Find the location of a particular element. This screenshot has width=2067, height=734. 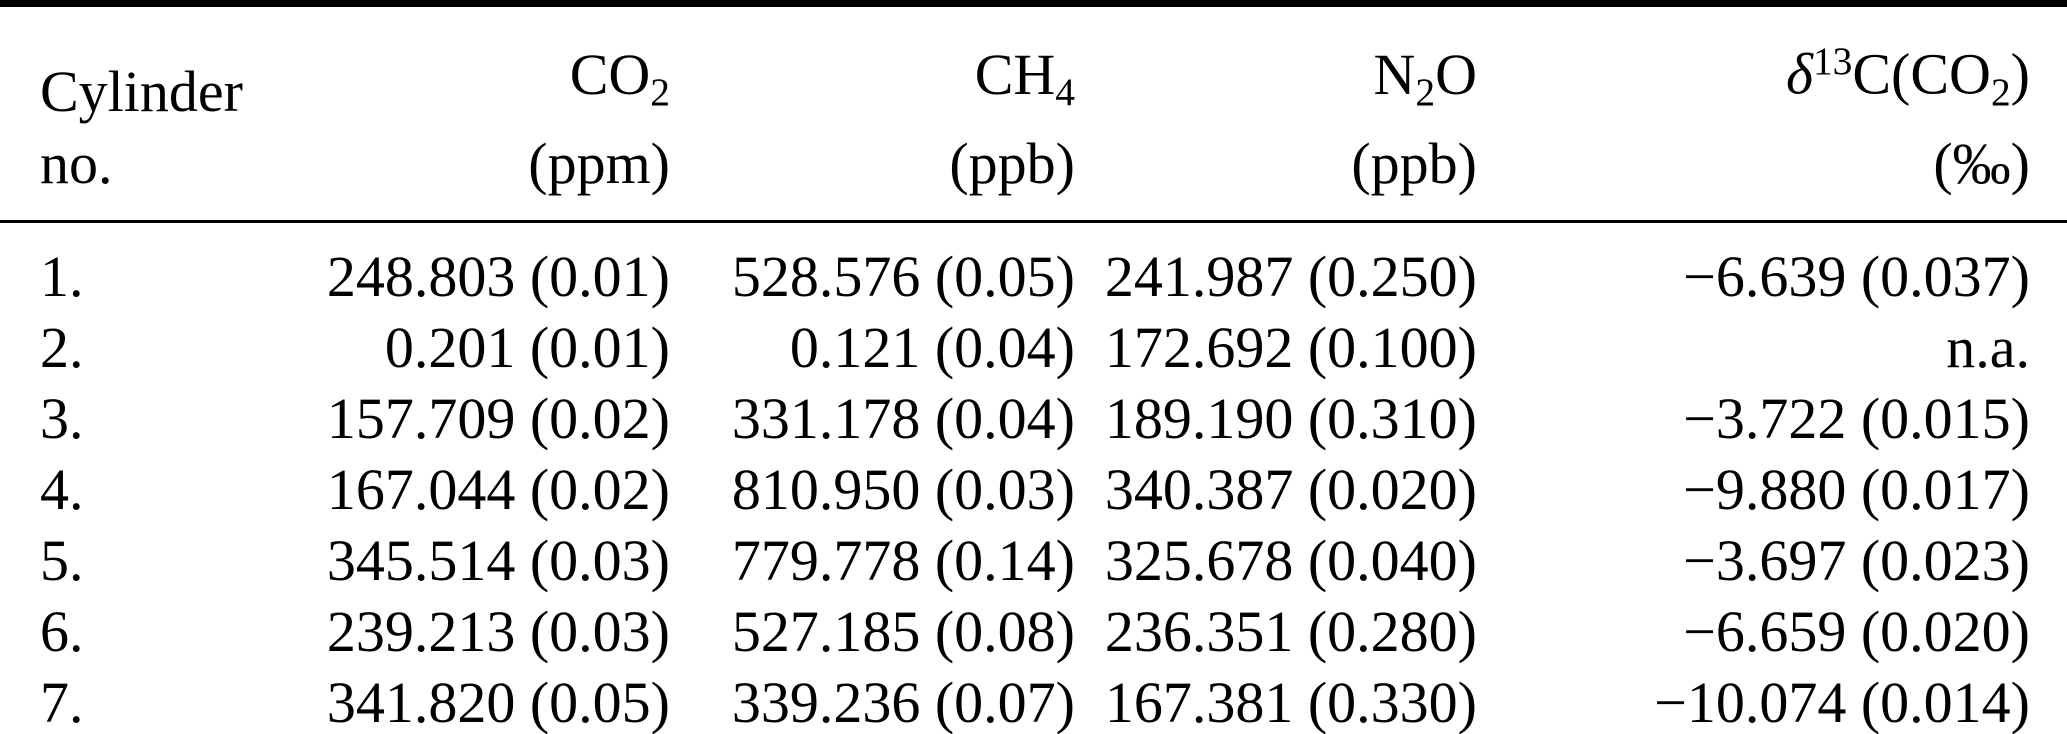

n2o-pre: N is located at coordinates (1394, 74).